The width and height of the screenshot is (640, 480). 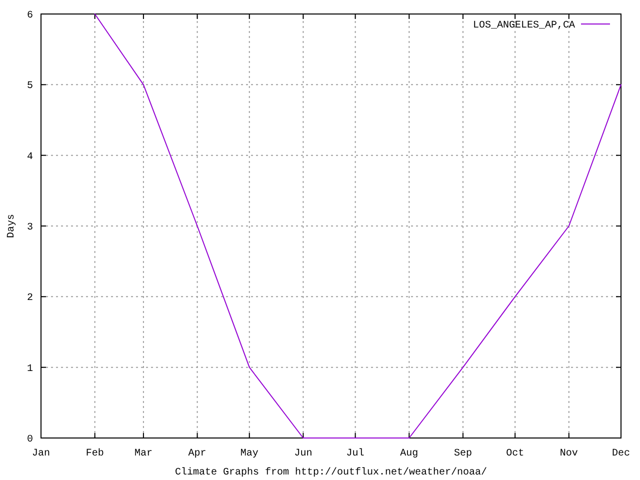 I want to click on x-axis-title: Climate Graphs from http://outflux.net/weather/noaa/, so click(x=331, y=472).